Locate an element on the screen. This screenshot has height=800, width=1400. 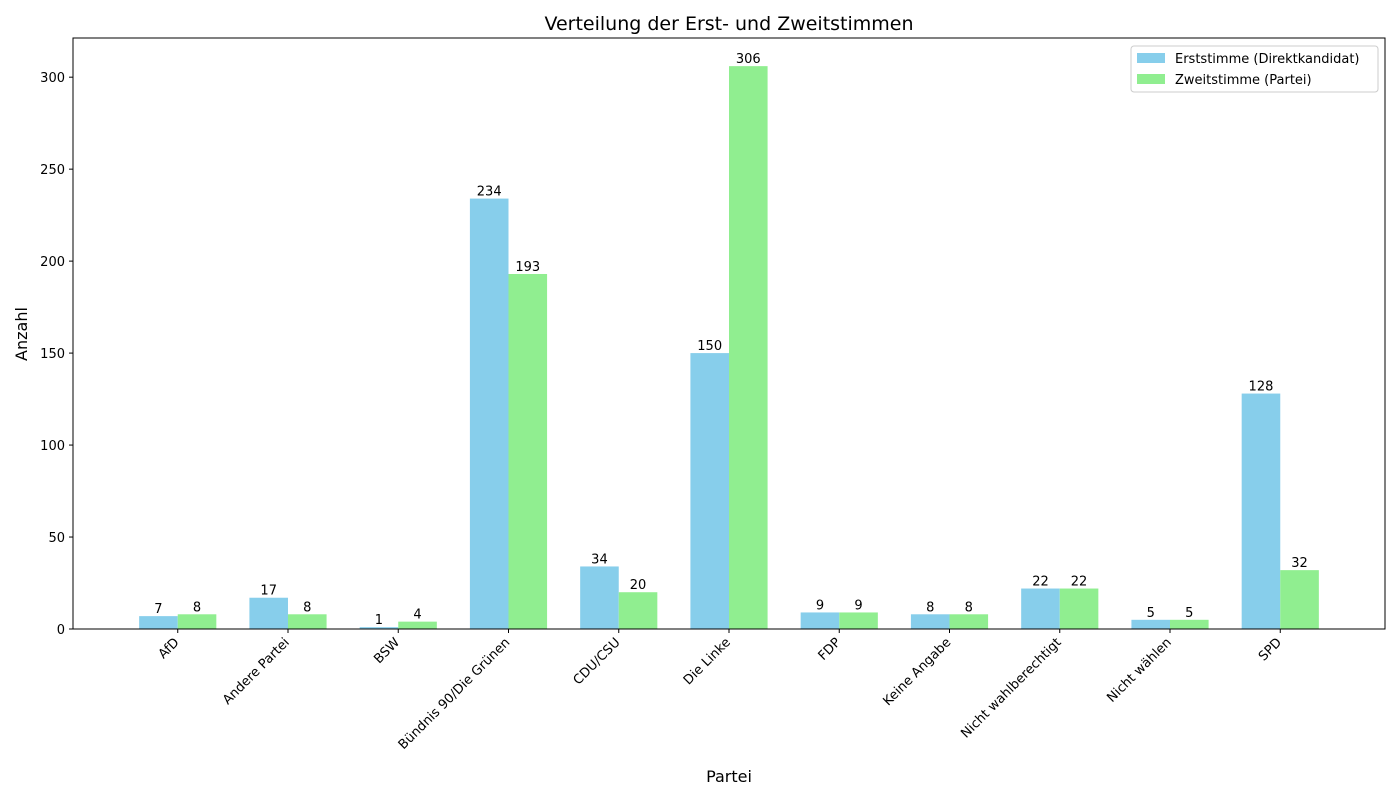
x-tick-label: AfD is located at coordinates (169, 648).